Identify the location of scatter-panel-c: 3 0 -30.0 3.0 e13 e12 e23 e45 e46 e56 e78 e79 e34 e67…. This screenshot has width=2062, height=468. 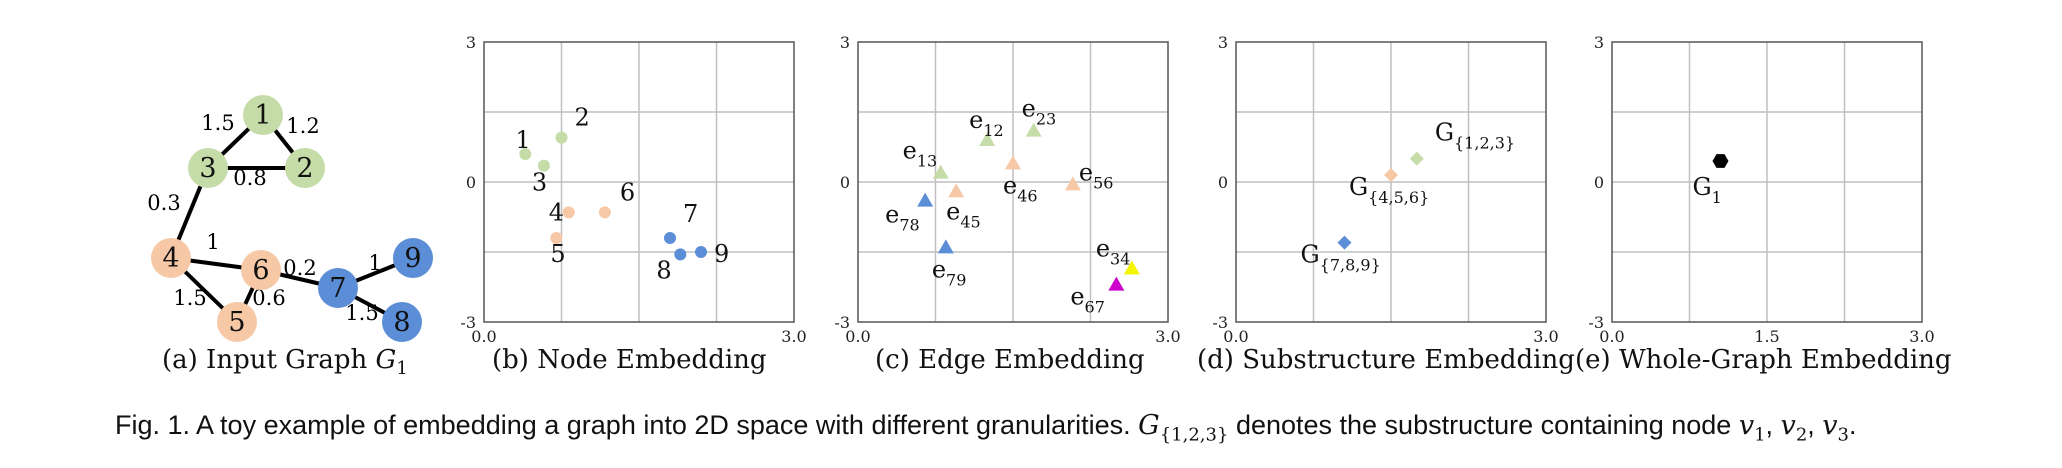
(1007, 204).